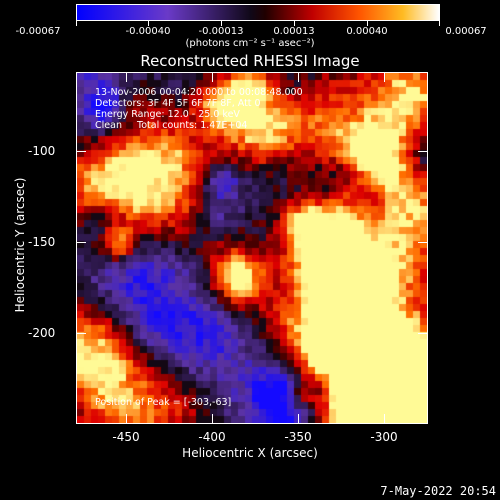  What do you see at coordinates (42, 242) in the screenshot?
I see `y-tick-label: -150` at bounding box center [42, 242].